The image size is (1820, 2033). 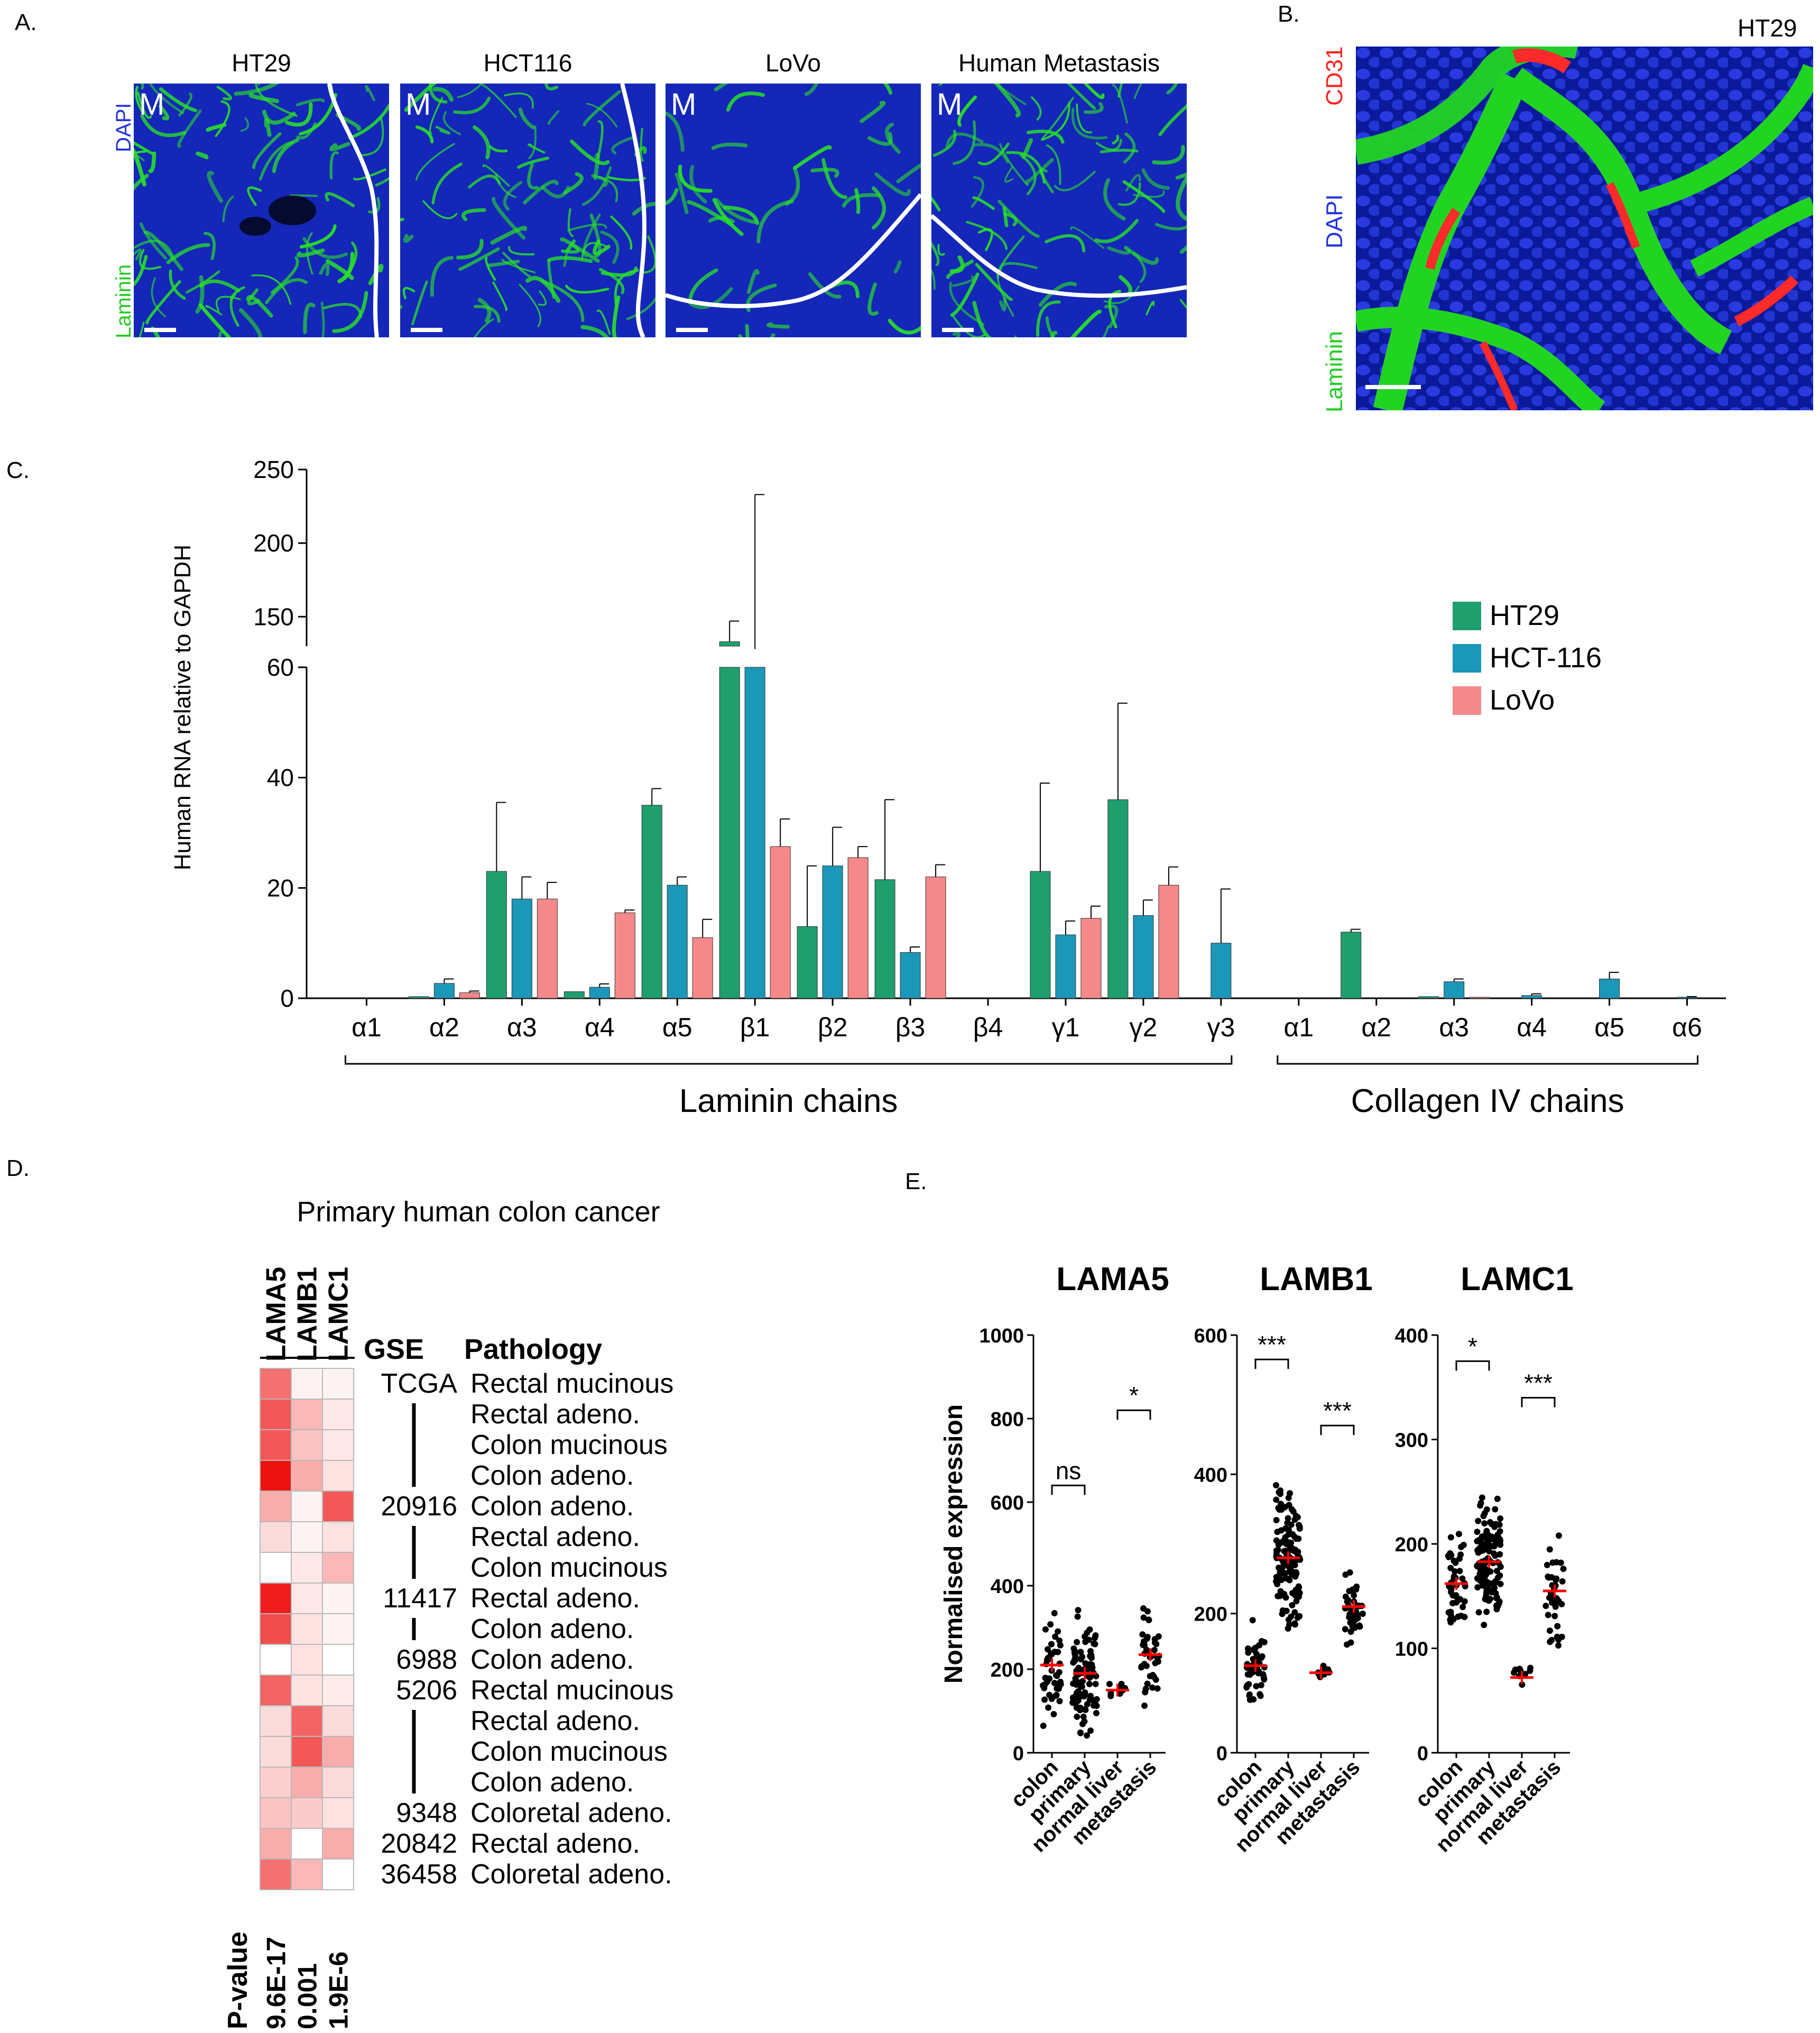 I want to click on panel-c-y-tick-label: 40, so click(x=281, y=778).